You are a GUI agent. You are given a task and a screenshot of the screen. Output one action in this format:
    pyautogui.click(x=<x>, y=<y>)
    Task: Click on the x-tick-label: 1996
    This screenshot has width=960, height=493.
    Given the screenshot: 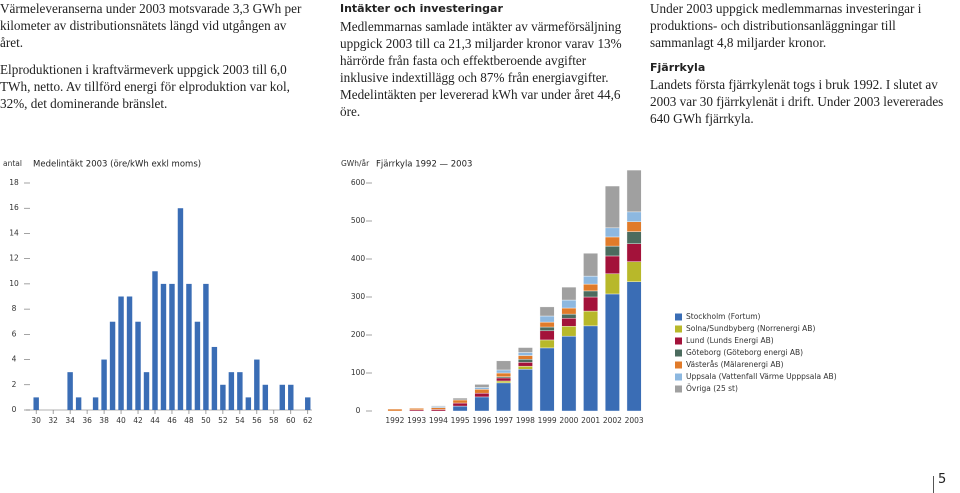 What is the action you would take?
    pyautogui.click(x=481, y=420)
    